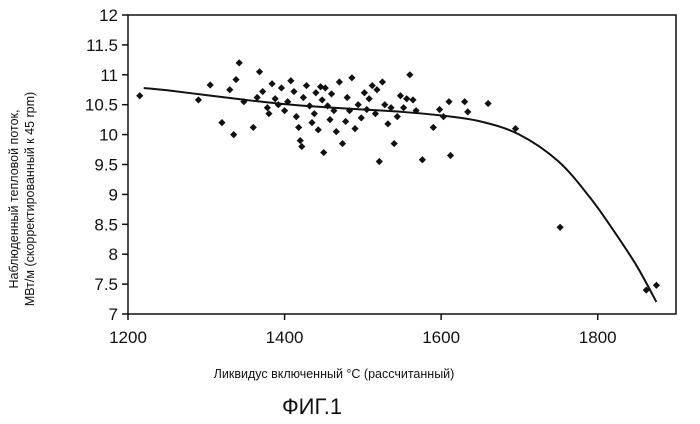 The height and width of the screenshot is (424, 700). What do you see at coordinates (30, 199) in the screenshot?
I see `y-axis-label-line2: МВт/м (скорректированный к 45 rpm)` at bounding box center [30, 199].